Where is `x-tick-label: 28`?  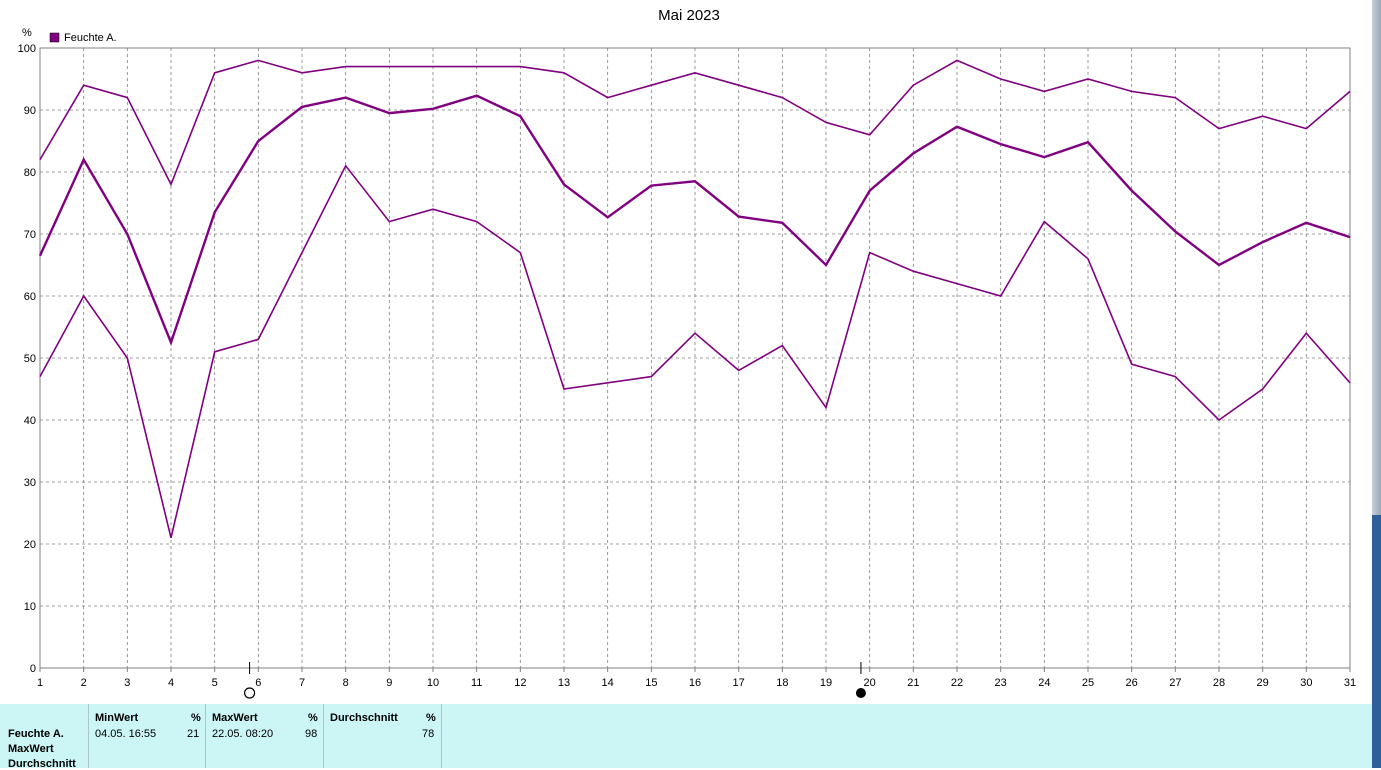
x-tick-label: 28 is located at coordinates (1219, 683).